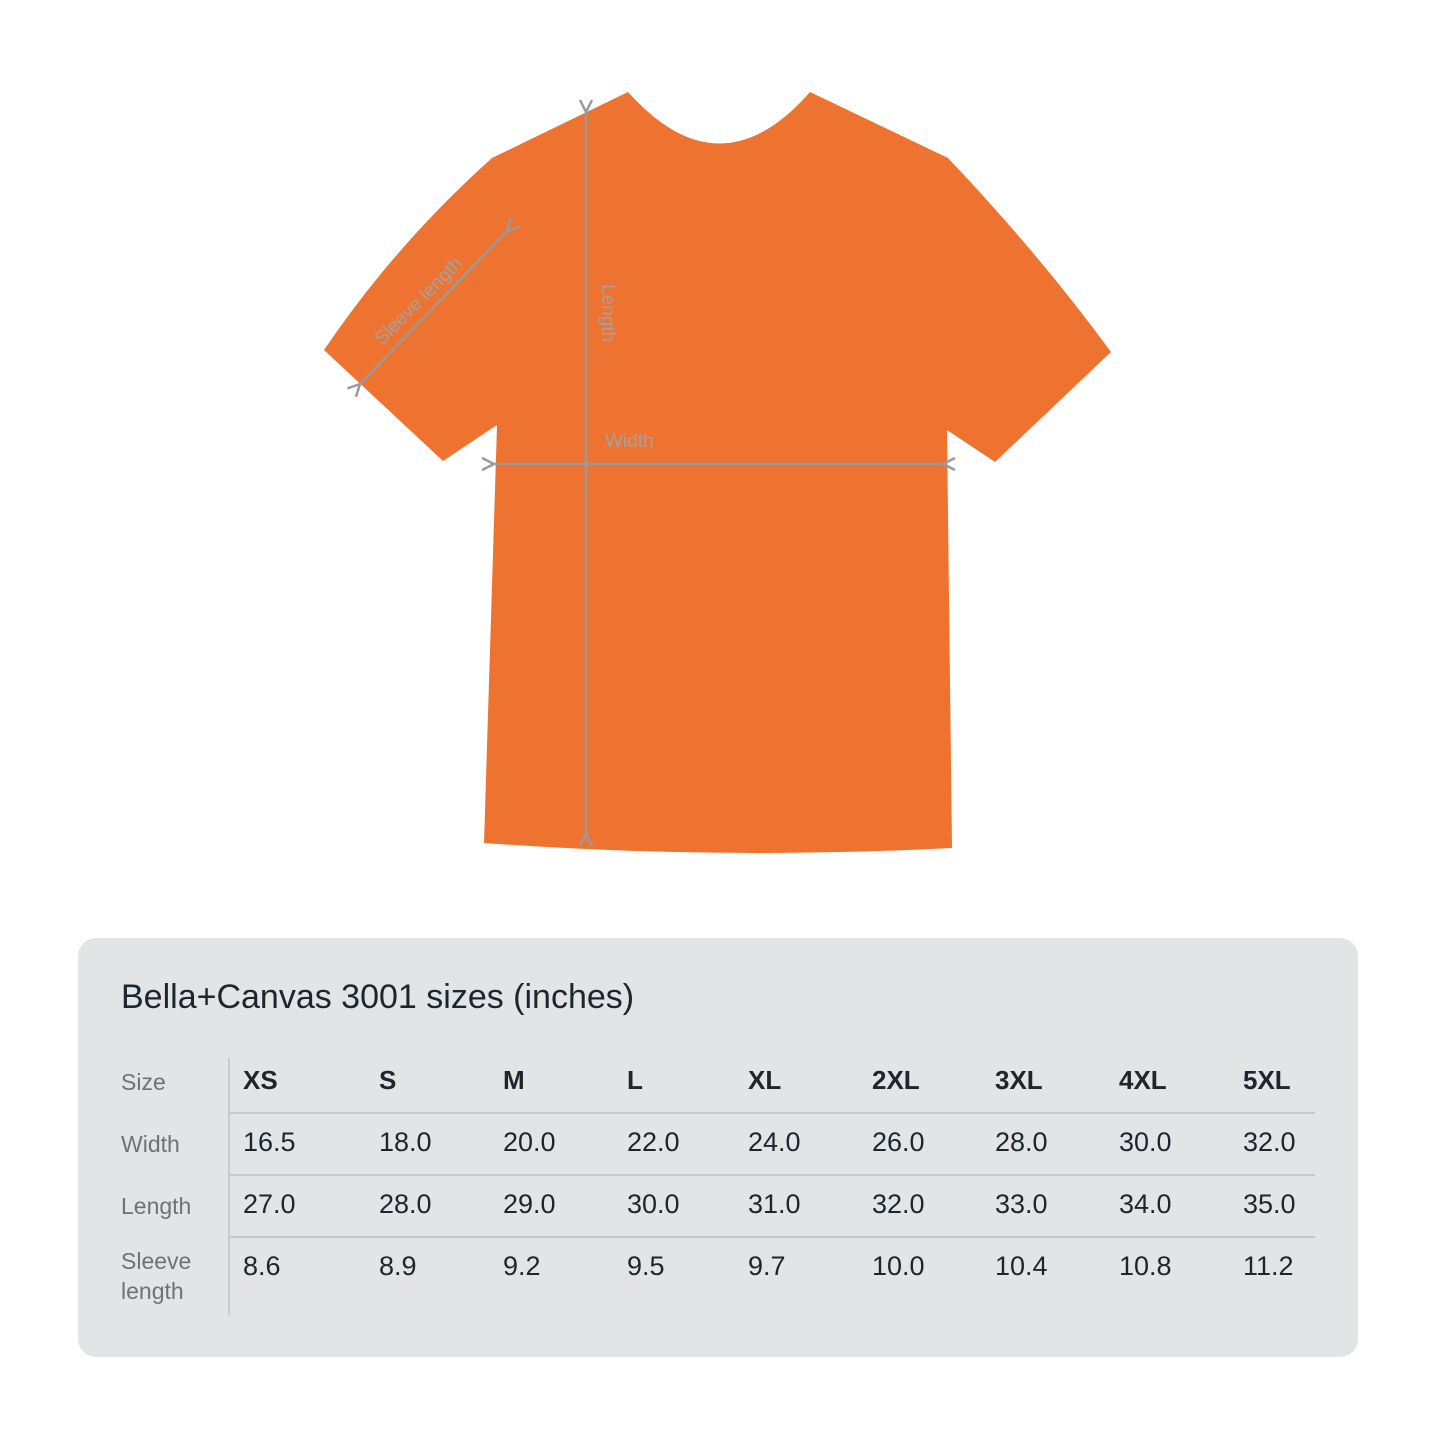  Describe the element at coordinates (229, 1186) in the screenshot. I see `column-divider` at that location.